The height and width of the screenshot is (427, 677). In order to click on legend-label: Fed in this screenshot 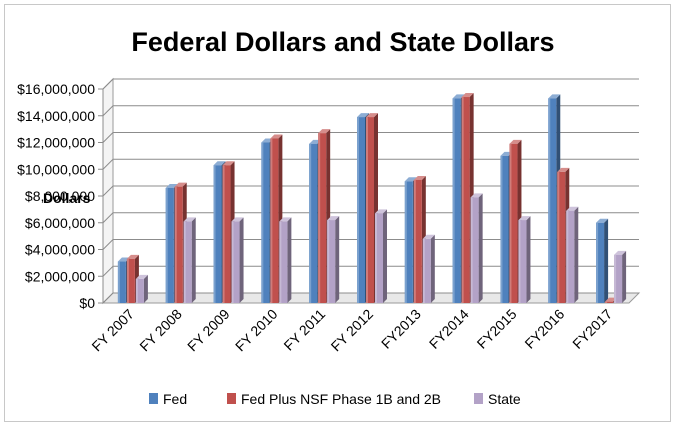, I will do `click(175, 399)`.